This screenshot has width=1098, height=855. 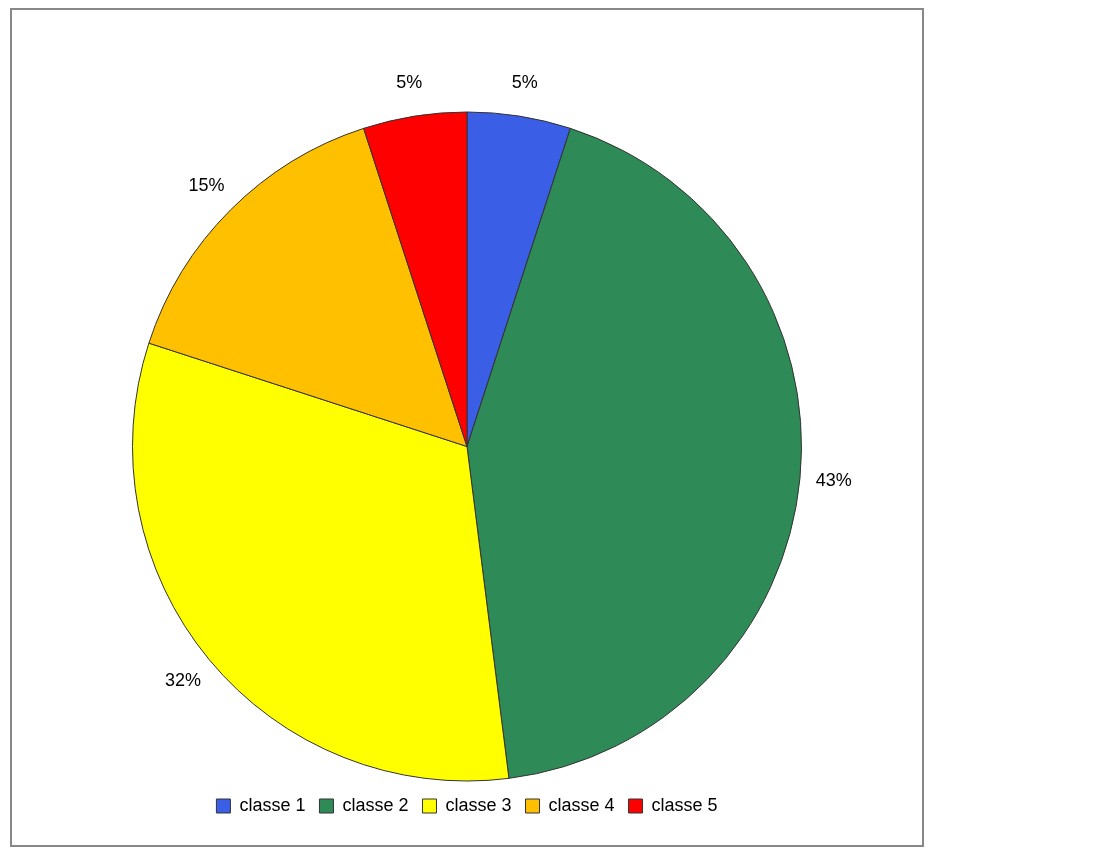 What do you see at coordinates (183, 680) in the screenshot?
I see `data-label: 32%` at bounding box center [183, 680].